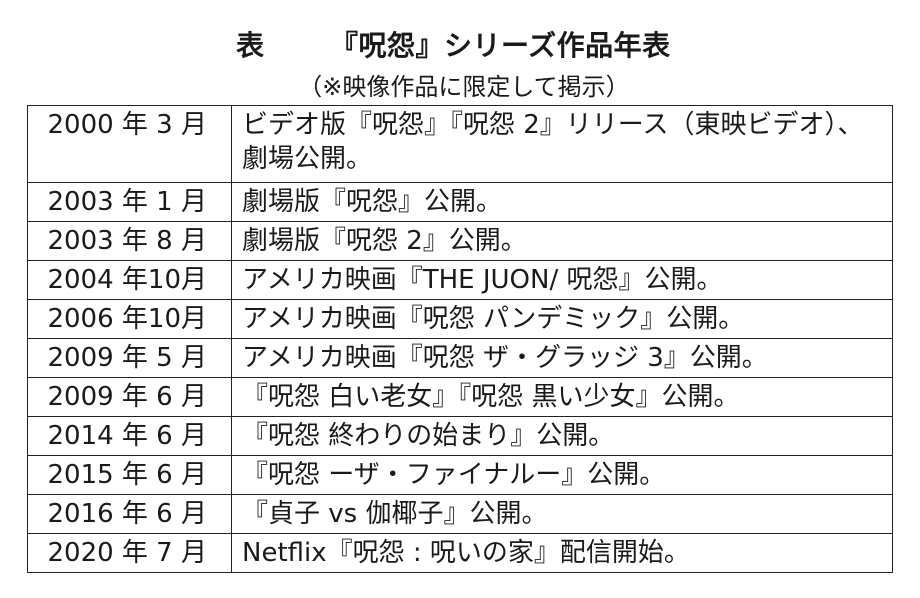 This screenshot has width=920, height=598. What do you see at coordinates (129, 397) in the screenshot?
I see `date-cell: 2009 年 6 月` at bounding box center [129, 397].